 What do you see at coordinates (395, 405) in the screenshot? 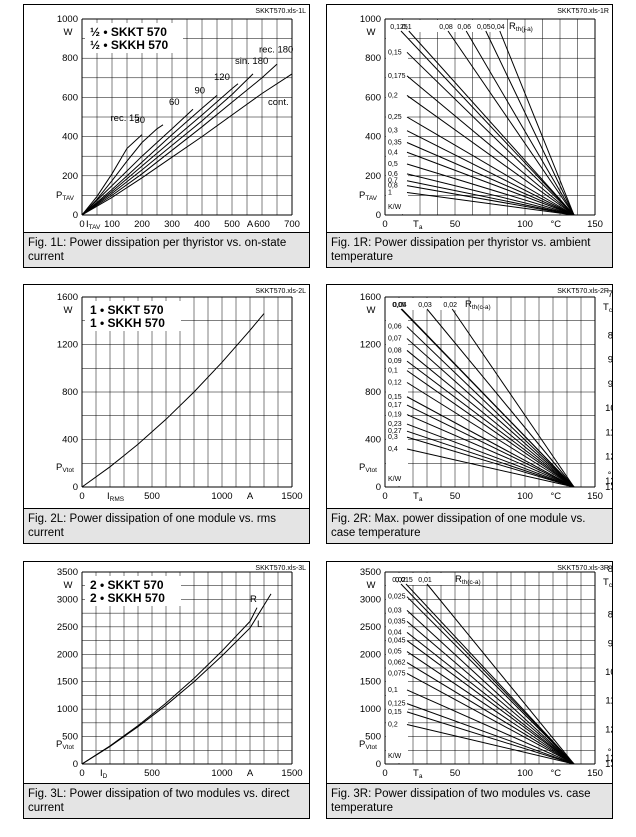
I see `rth-left-label: 0,17` at bounding box center [395, 405].